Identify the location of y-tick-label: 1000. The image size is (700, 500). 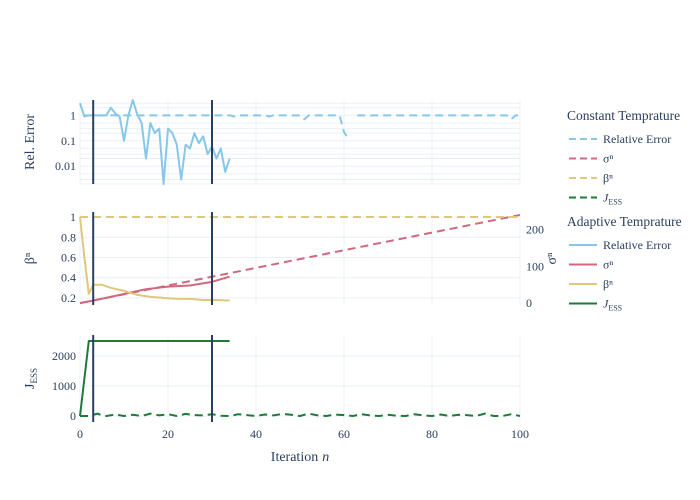
(64, 386).